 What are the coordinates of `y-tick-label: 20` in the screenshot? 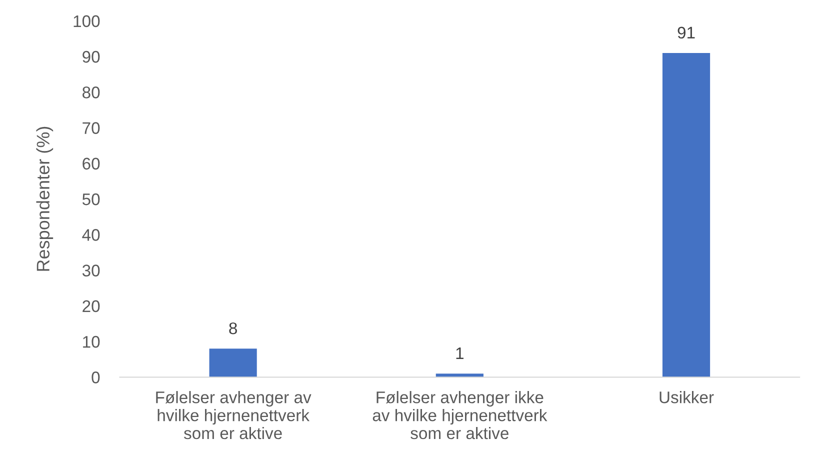 It's located at (91, 306).